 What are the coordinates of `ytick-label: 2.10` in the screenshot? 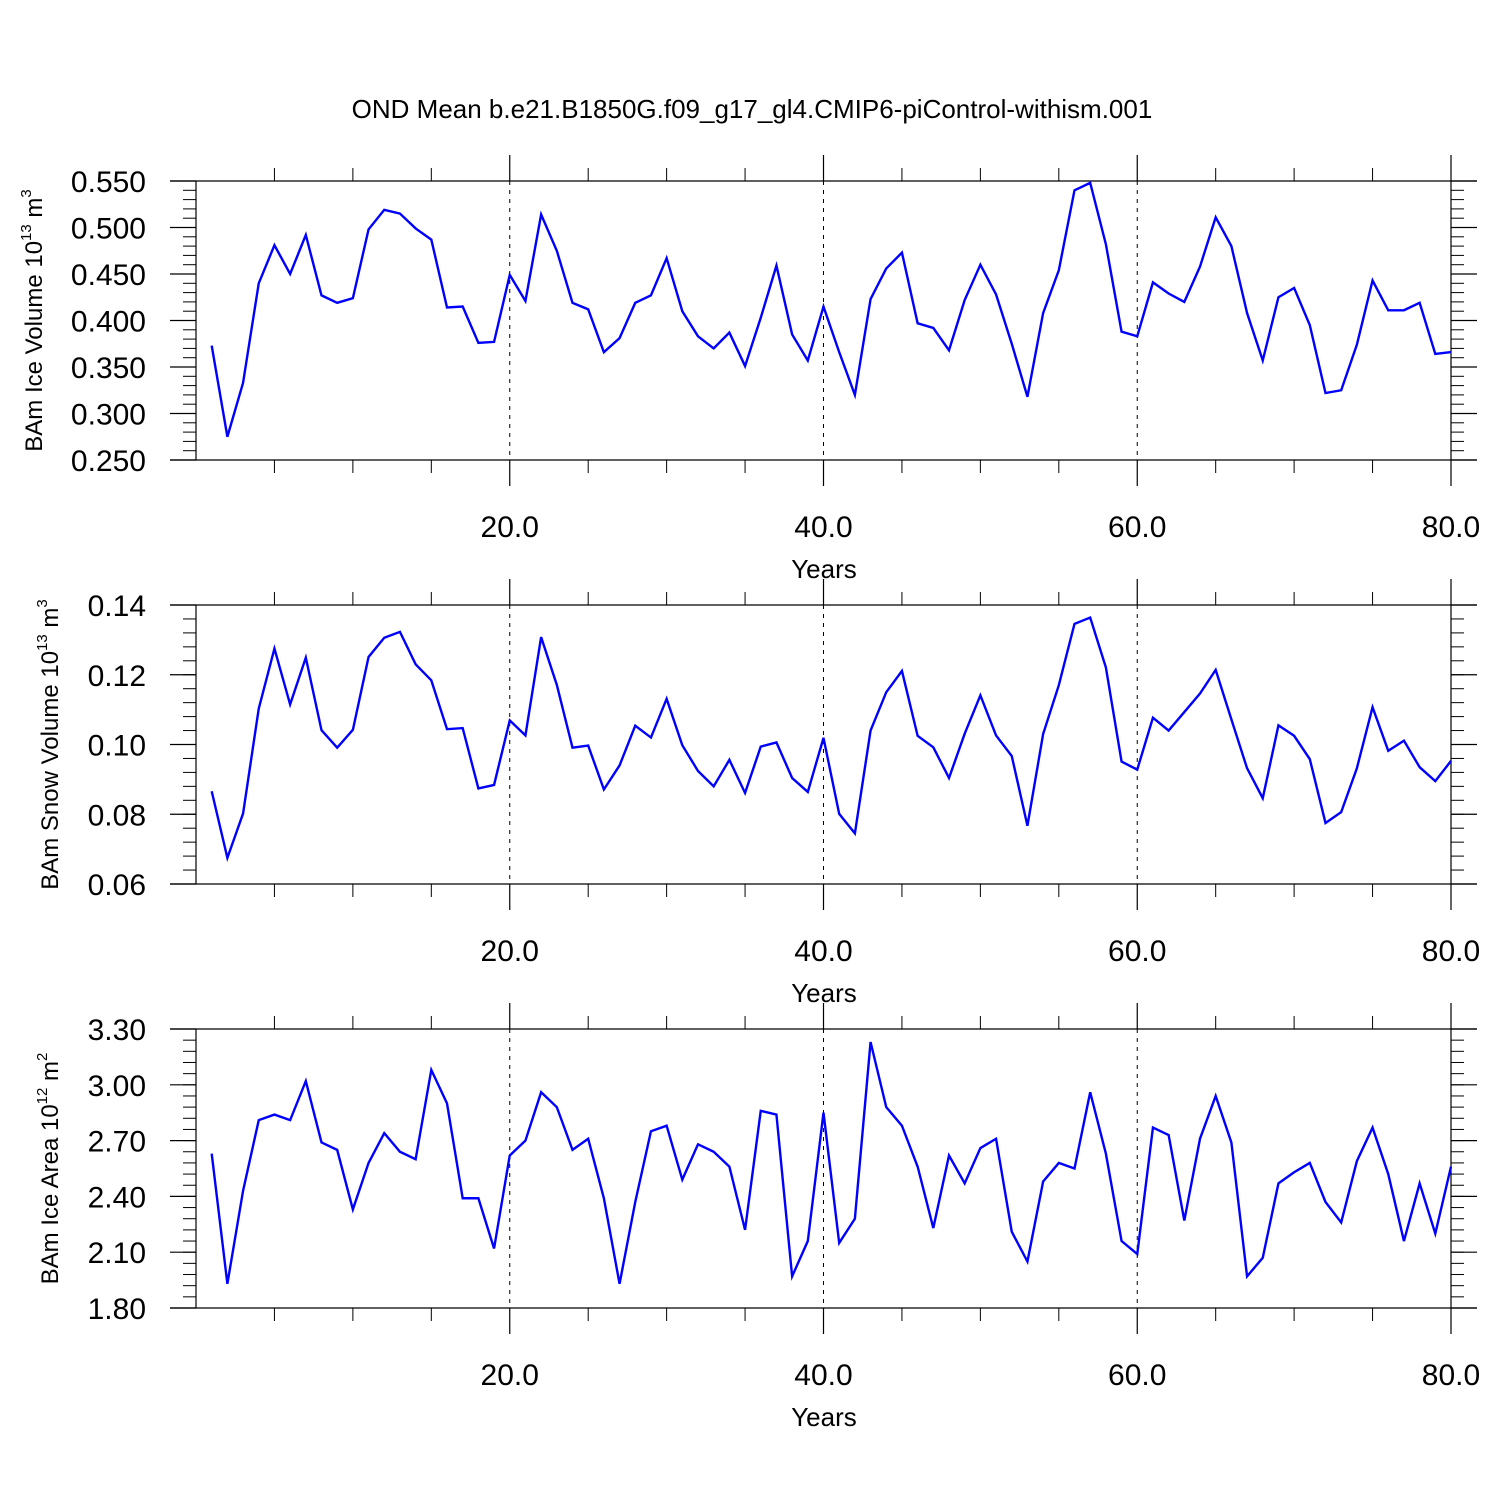 It's located at (117, 1253).